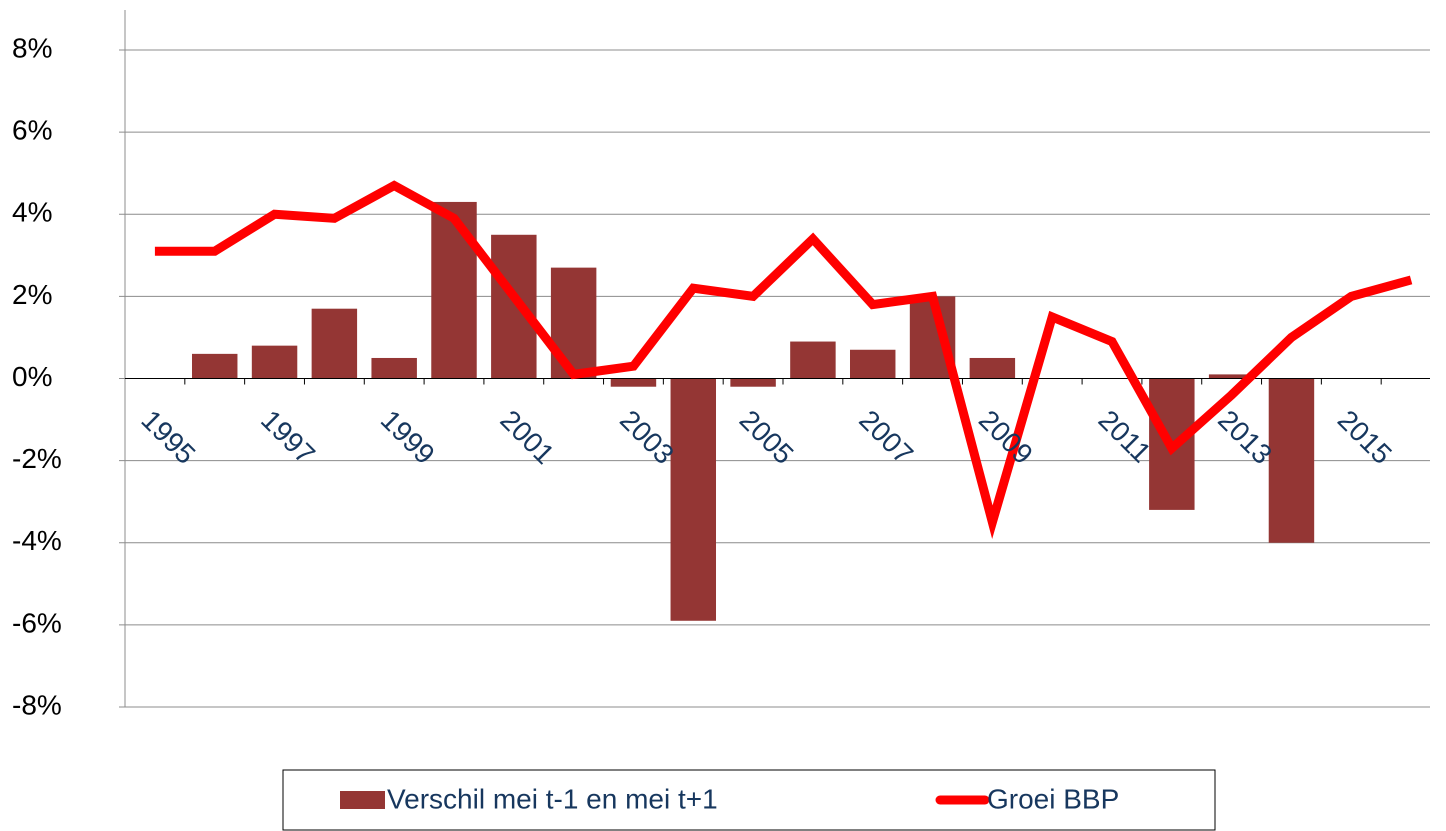  Describe the element at coordinates (767, 437) in the screenshot. I see `x-tick-label: 2005` at that location.